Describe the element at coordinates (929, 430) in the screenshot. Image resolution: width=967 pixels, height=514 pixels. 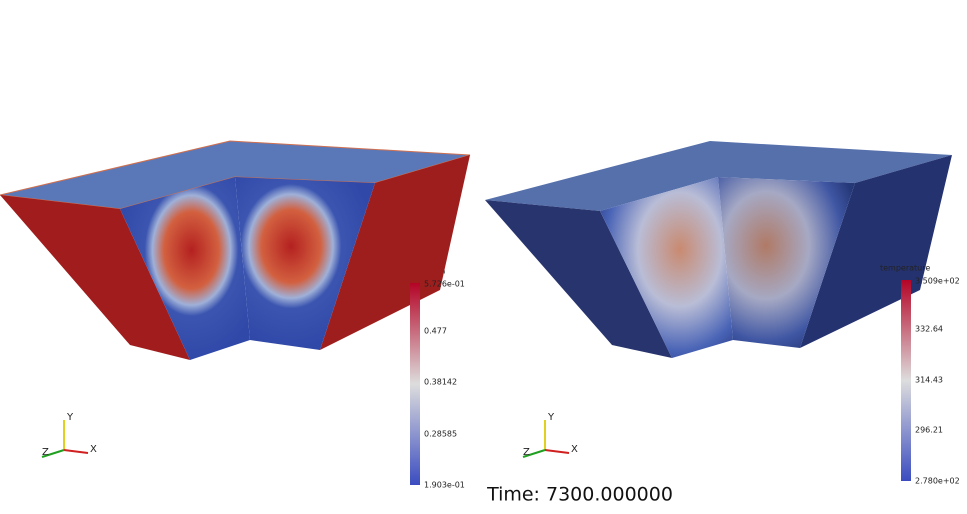
I see `colorbar-label: 296.21` at that location.